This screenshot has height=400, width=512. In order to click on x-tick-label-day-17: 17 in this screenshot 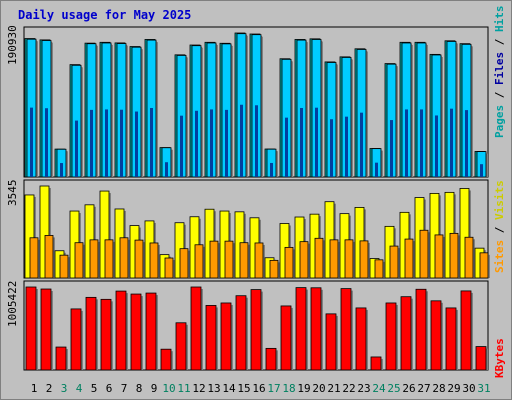, I will do `click(273, 388)`.